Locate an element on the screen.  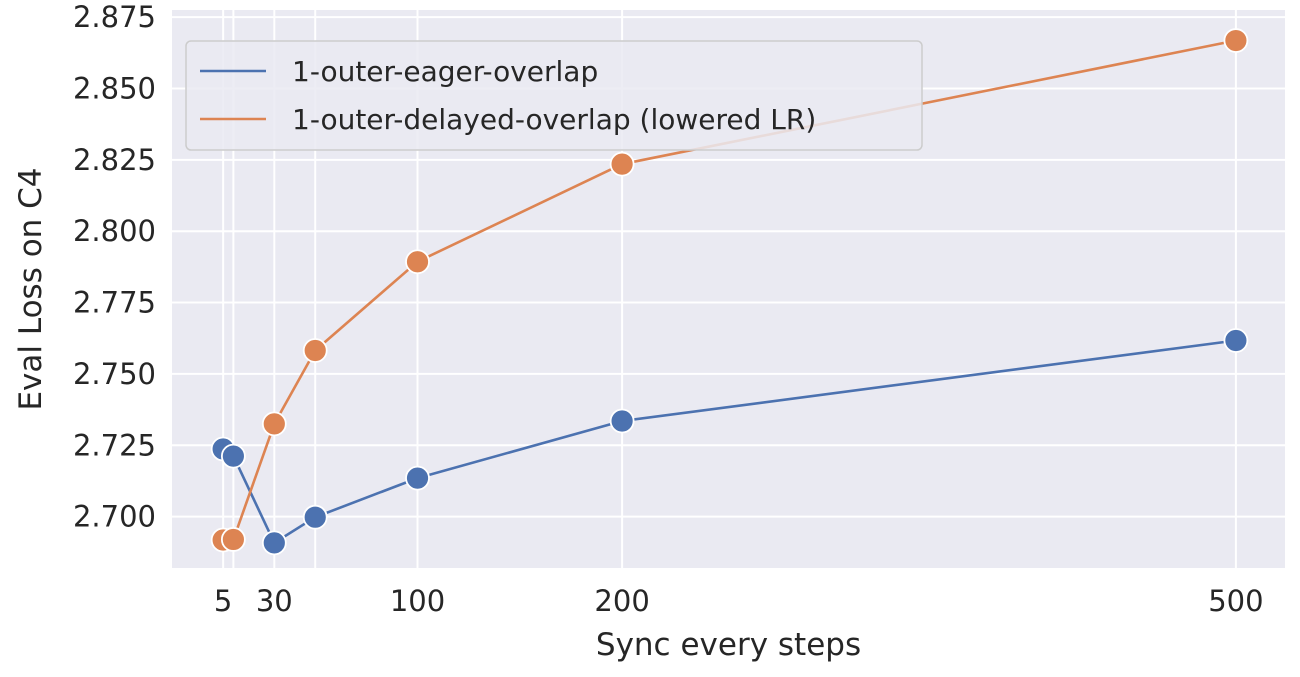
y-tick-label: 2.750 is located at coordinates (114, 374).